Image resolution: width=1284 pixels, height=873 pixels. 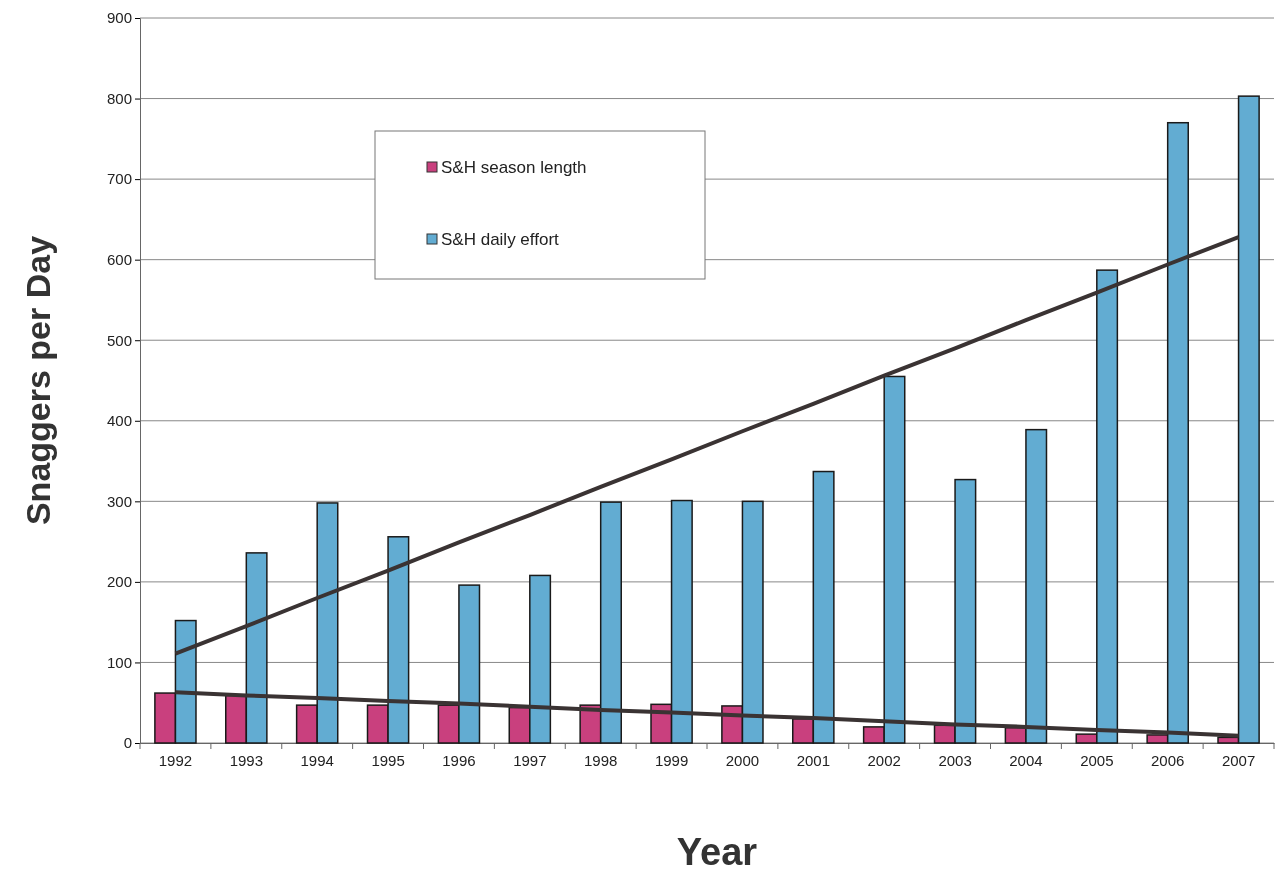 What do you see at coordinates (514, 167) in the screenshot?
I see `legend-label: S&H season length` at bounding box center [514, 167].